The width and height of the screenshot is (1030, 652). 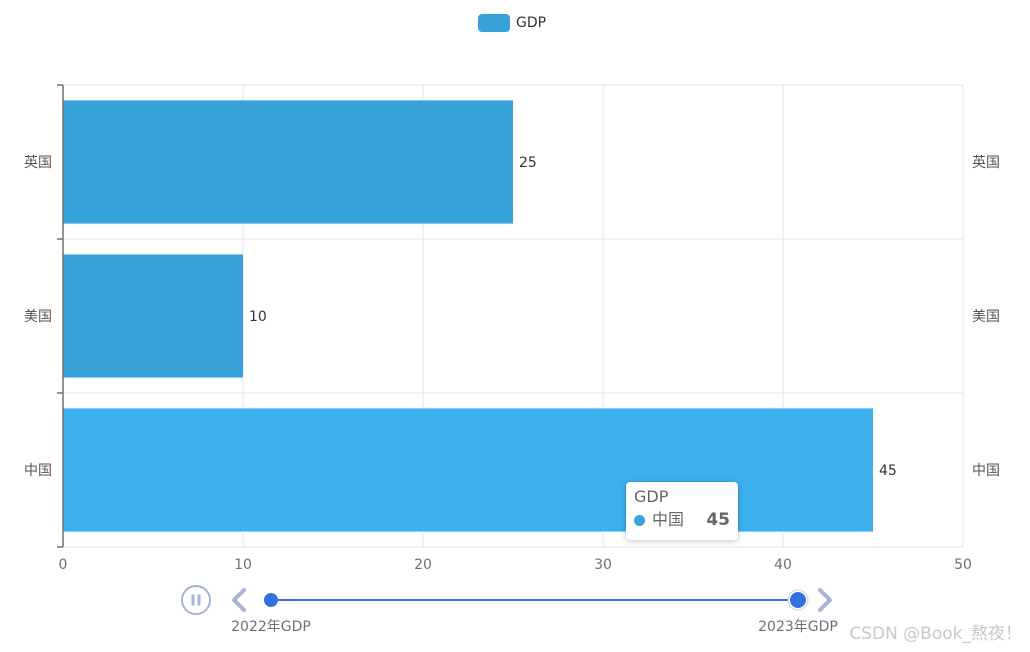 What do you see at coordinates (986, 317) in the screenshot?
I see `y-tick-label-right: 美国` at bounding box center [986, 317].